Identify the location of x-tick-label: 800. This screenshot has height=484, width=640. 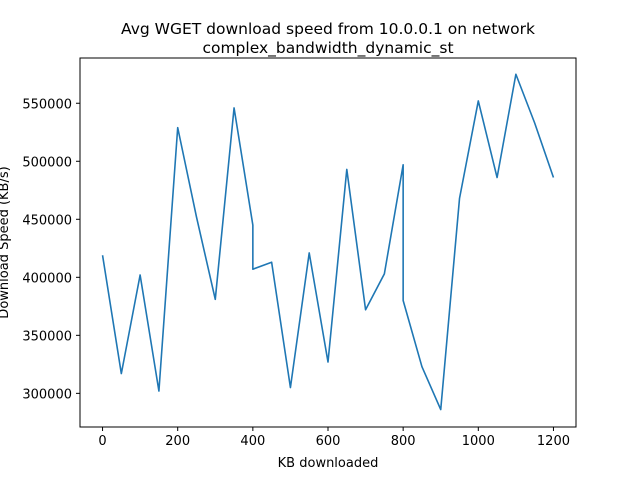
(403, 441).